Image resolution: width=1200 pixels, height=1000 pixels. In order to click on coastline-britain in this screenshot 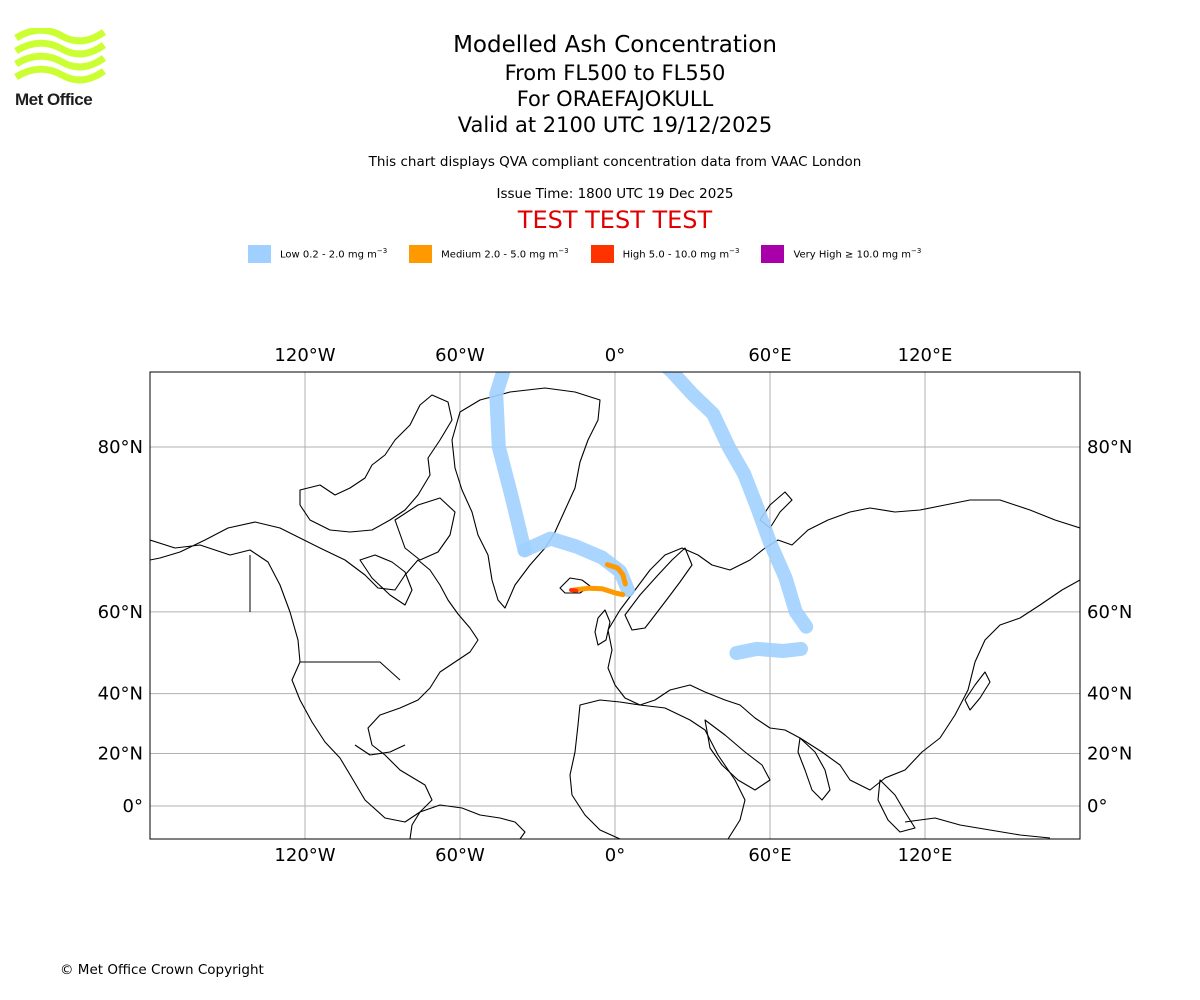, I will do `click(602, 627)`.